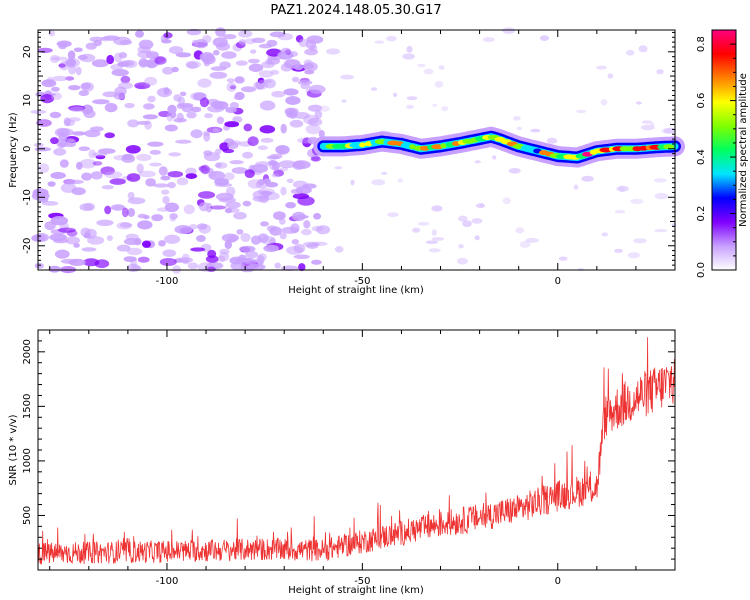  What do you see at coordinates (27, 515) in the screenshot?
I see `y-tick-label: 500` at bounding box center [27, 515].